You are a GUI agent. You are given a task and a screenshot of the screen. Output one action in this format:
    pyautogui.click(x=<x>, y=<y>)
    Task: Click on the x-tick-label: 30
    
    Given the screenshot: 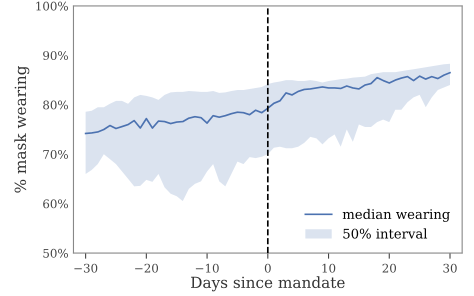 What is the action you would take?
    pyautogui.click(x=450, y=268)
    